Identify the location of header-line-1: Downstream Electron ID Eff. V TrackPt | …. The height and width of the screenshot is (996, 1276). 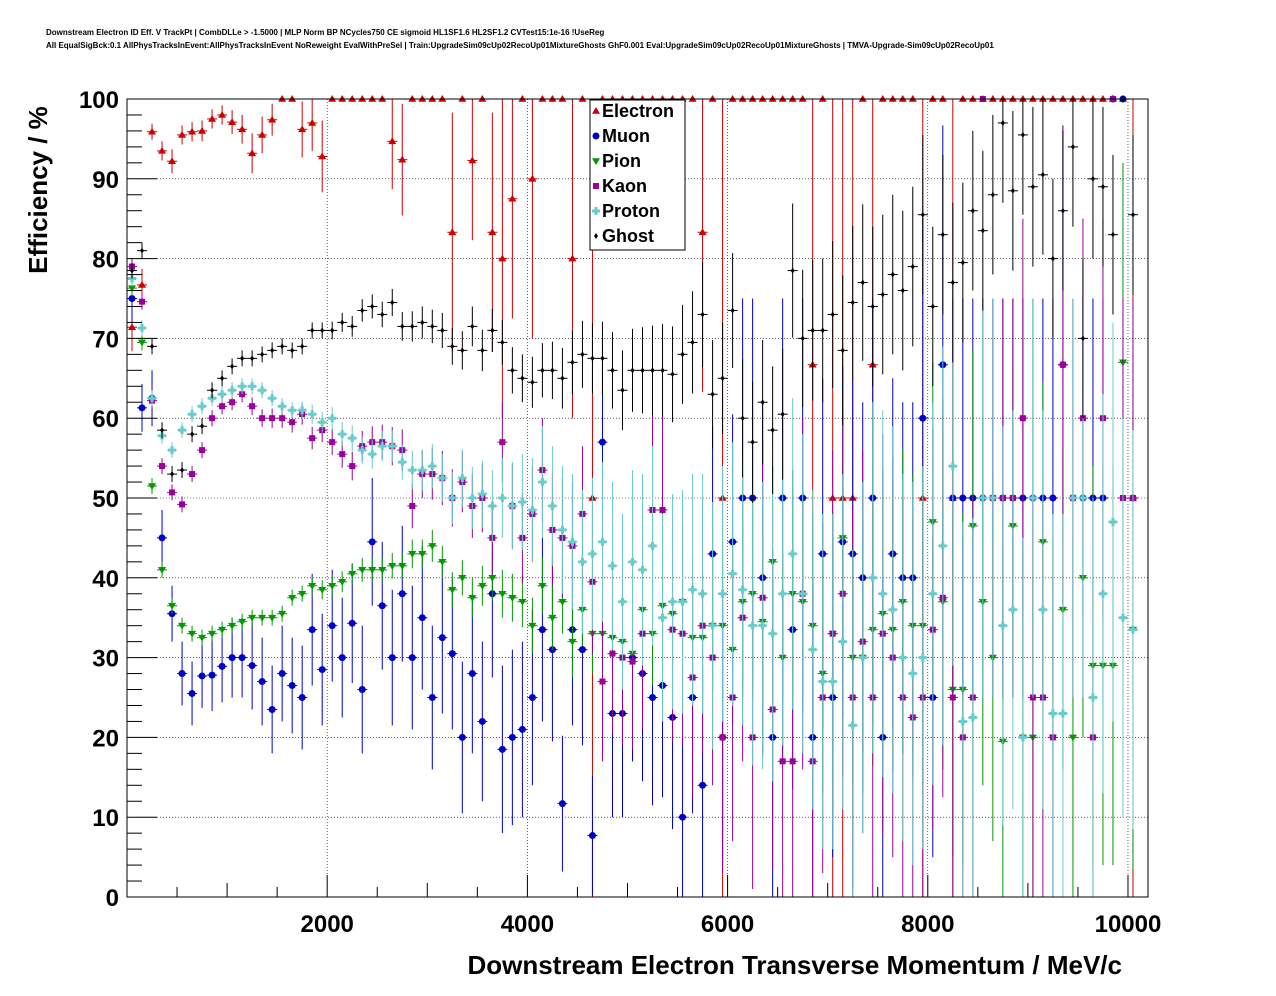
(325, 32).